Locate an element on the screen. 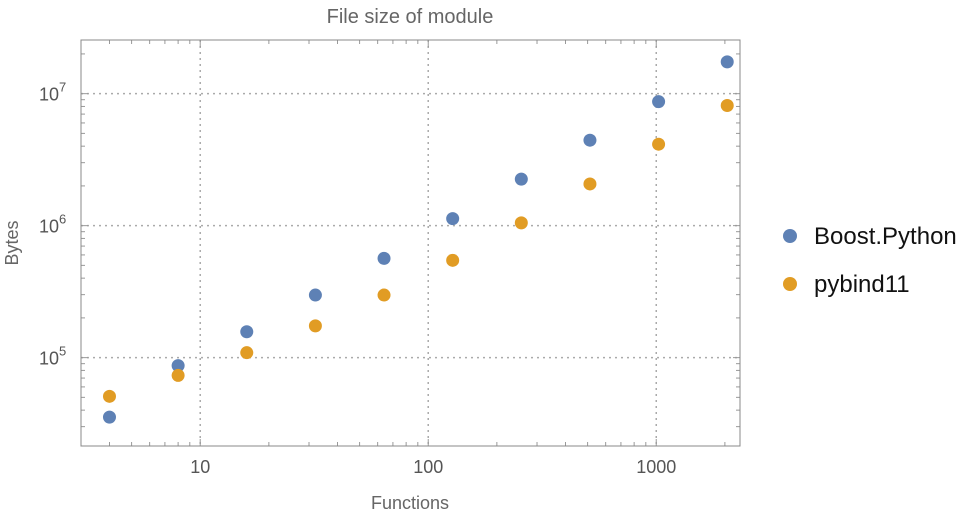  y-axis-label: Bytes is located at coordinates (12, 242).